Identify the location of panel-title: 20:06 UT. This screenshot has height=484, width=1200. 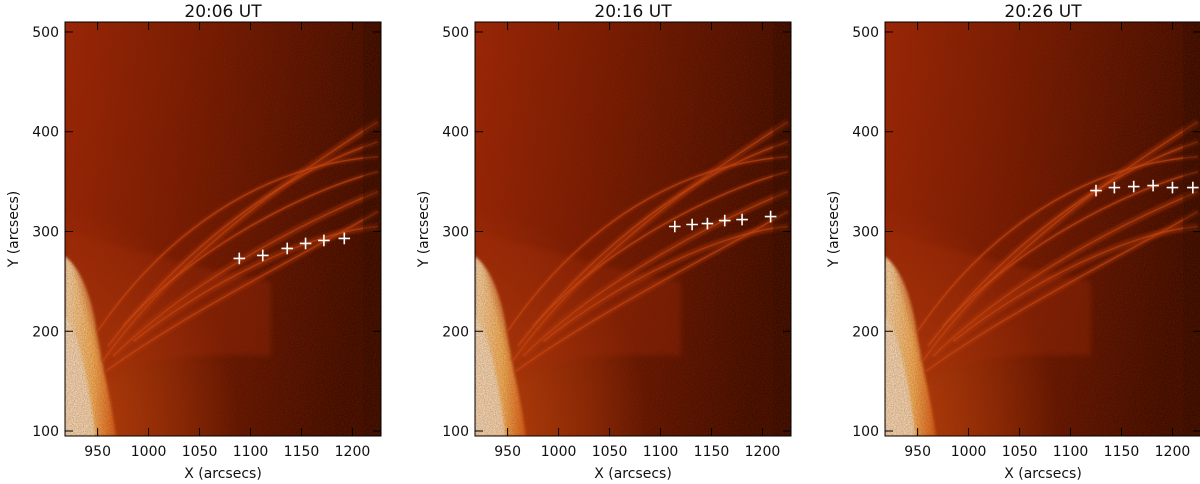
(223, 12).